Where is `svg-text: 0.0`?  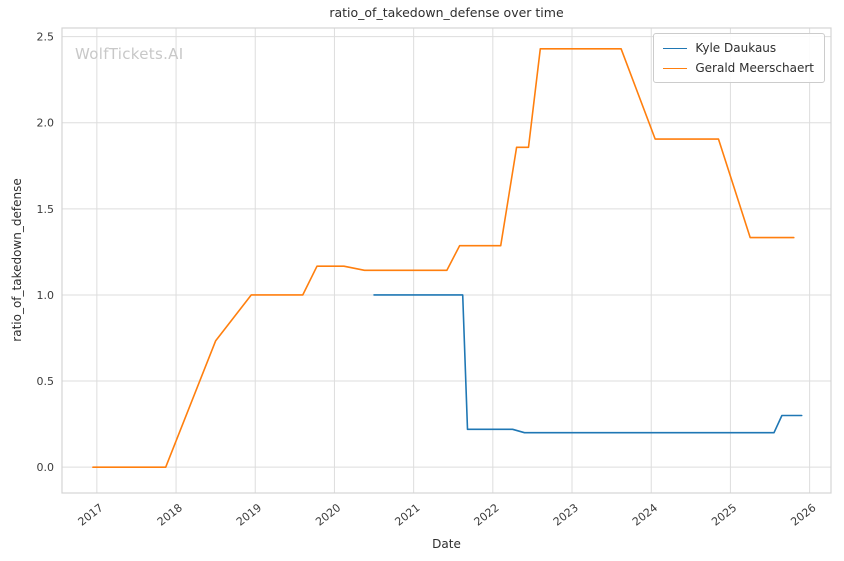
svg-text: 0.0 is located at coordinates (46, 467).